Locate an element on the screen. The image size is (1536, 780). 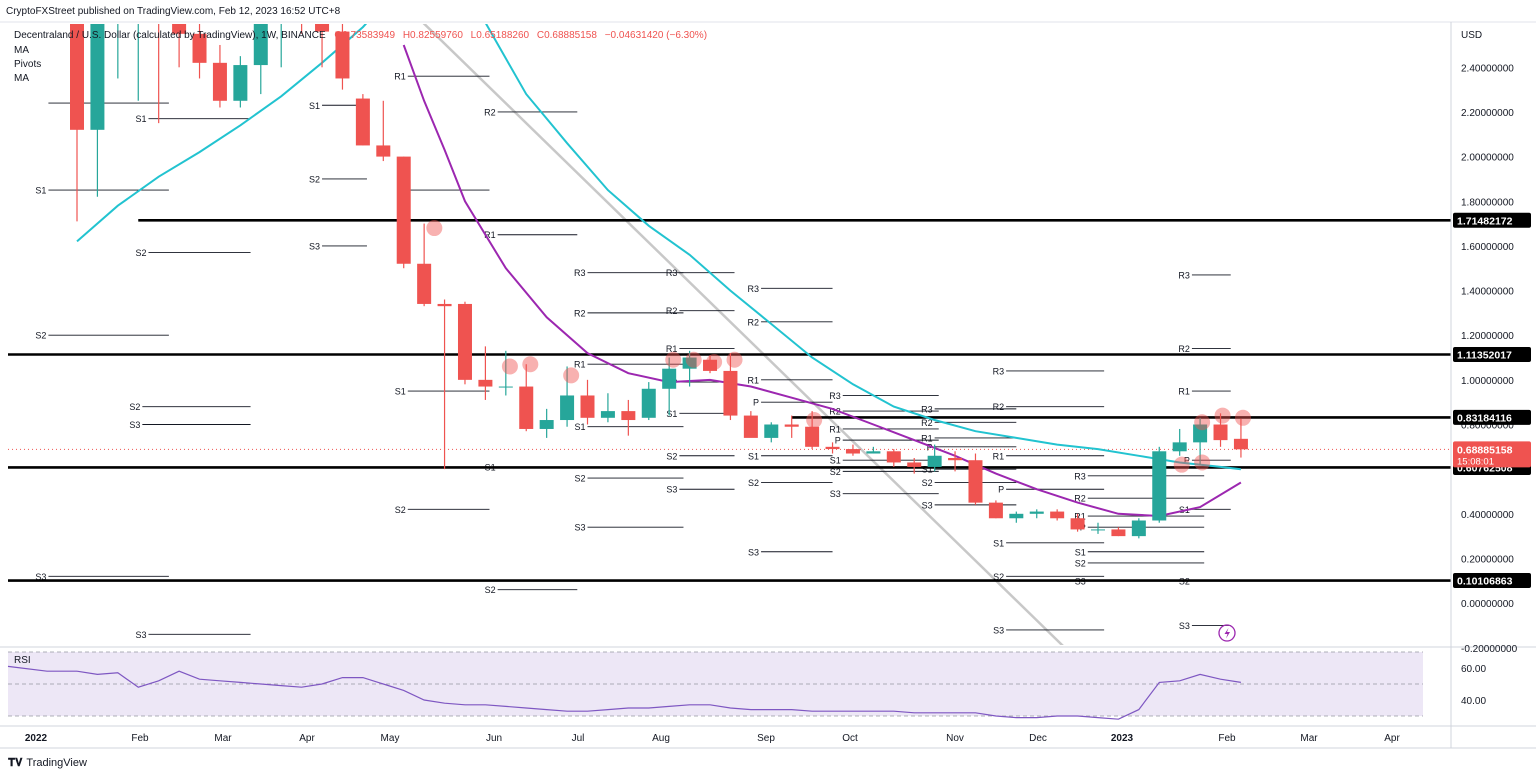
rsi-tick-label: 40.00 is located at coordinates (1473, 701).